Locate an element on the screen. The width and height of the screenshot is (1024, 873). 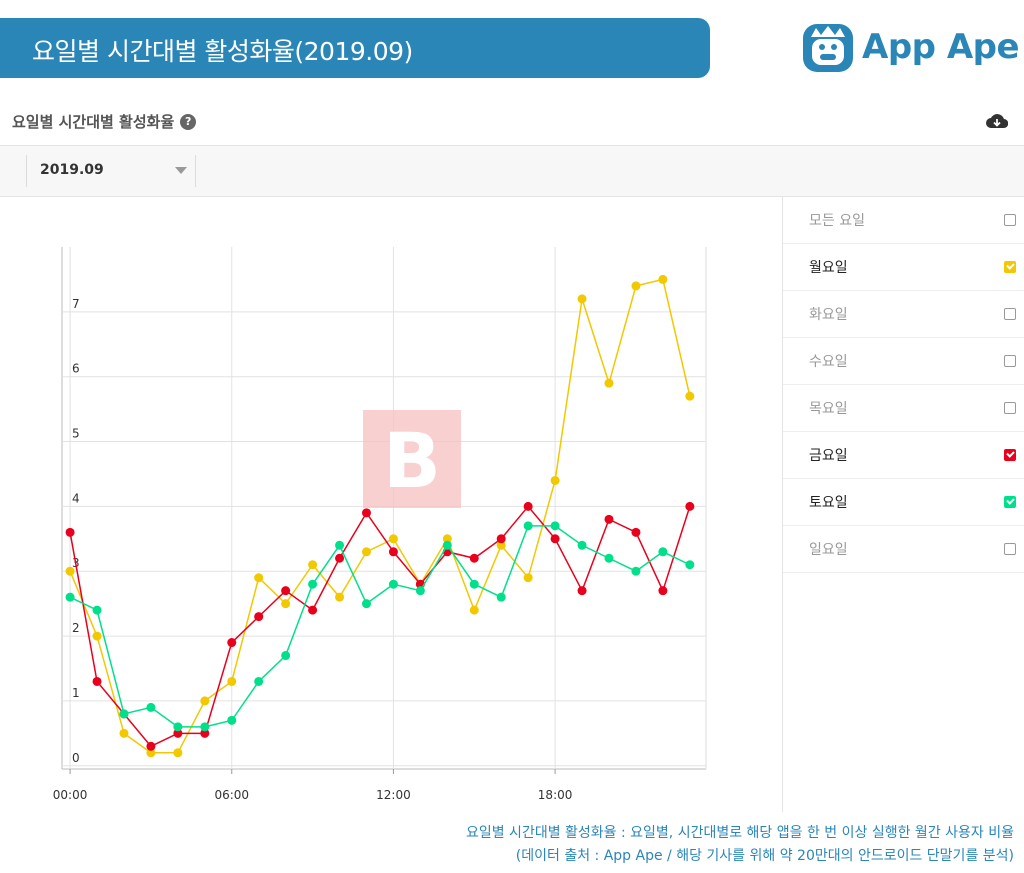
y-tick-label: 0 is located at coordinates (76, 758).